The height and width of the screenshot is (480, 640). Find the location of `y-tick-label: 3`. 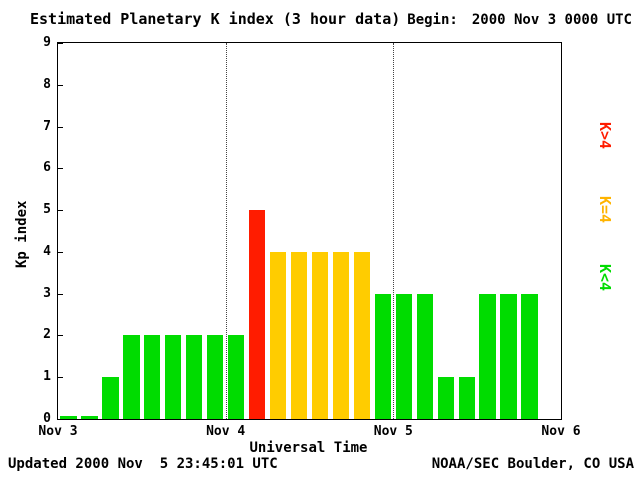

y-tick-label: 3 is located at coordinates (47, 293).